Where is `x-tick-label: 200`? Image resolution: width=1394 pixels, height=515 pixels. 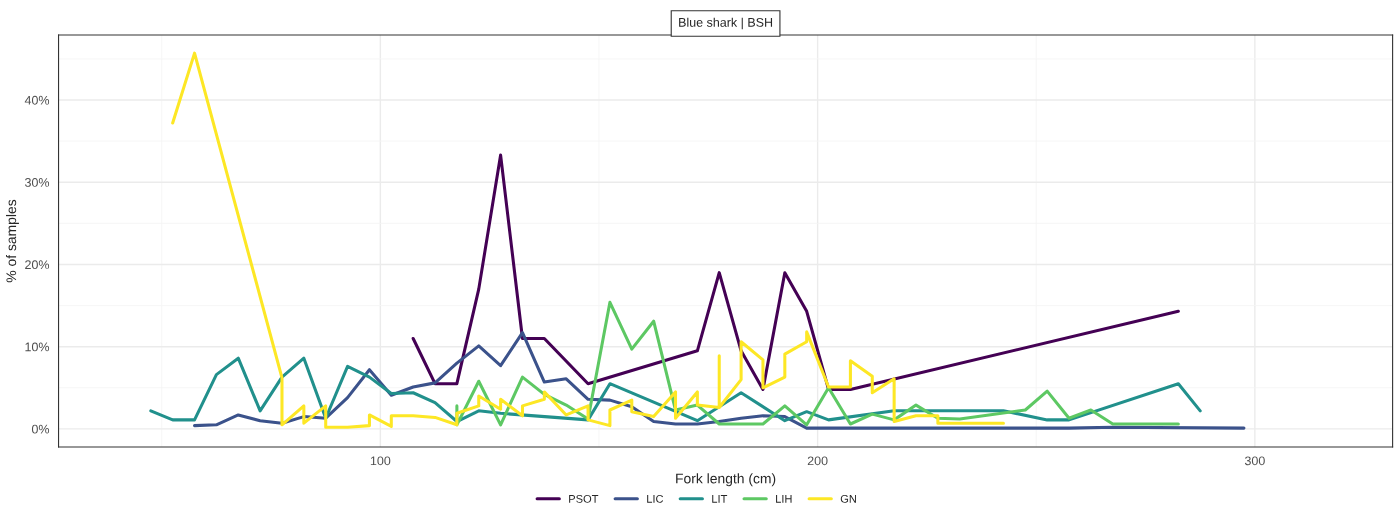
x-tick-label: 200 is located at coordinates (817, 461).